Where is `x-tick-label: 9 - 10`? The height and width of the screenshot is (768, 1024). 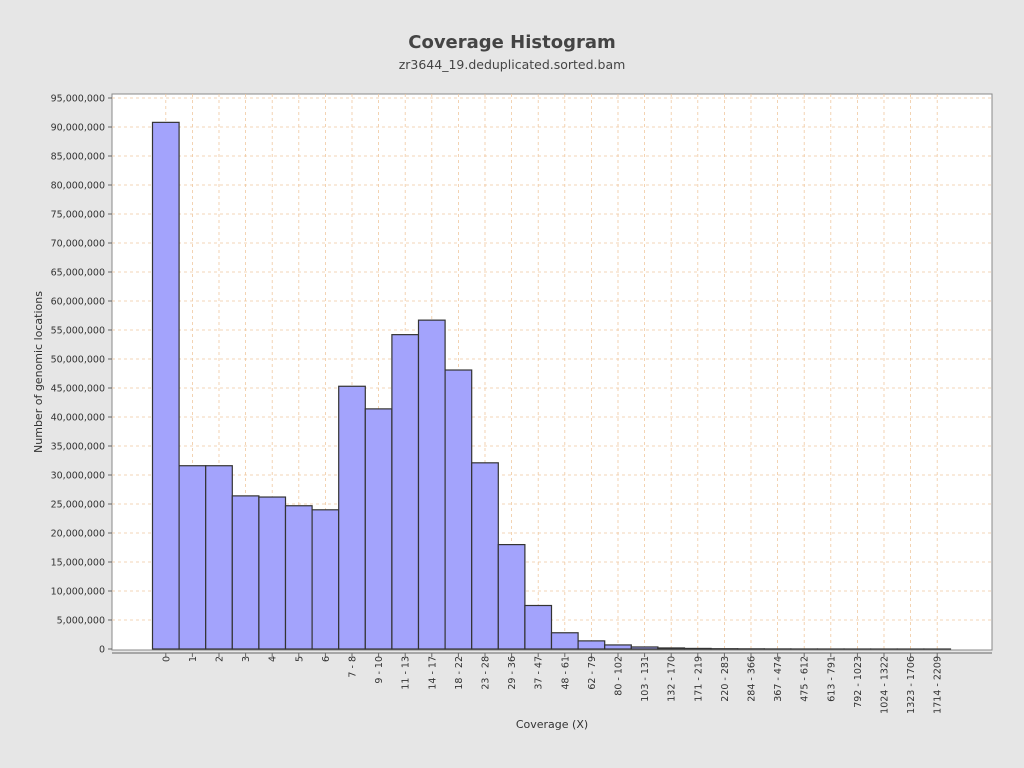
x-tick-label: 9 - 10 is located at coordinates (379, 670).